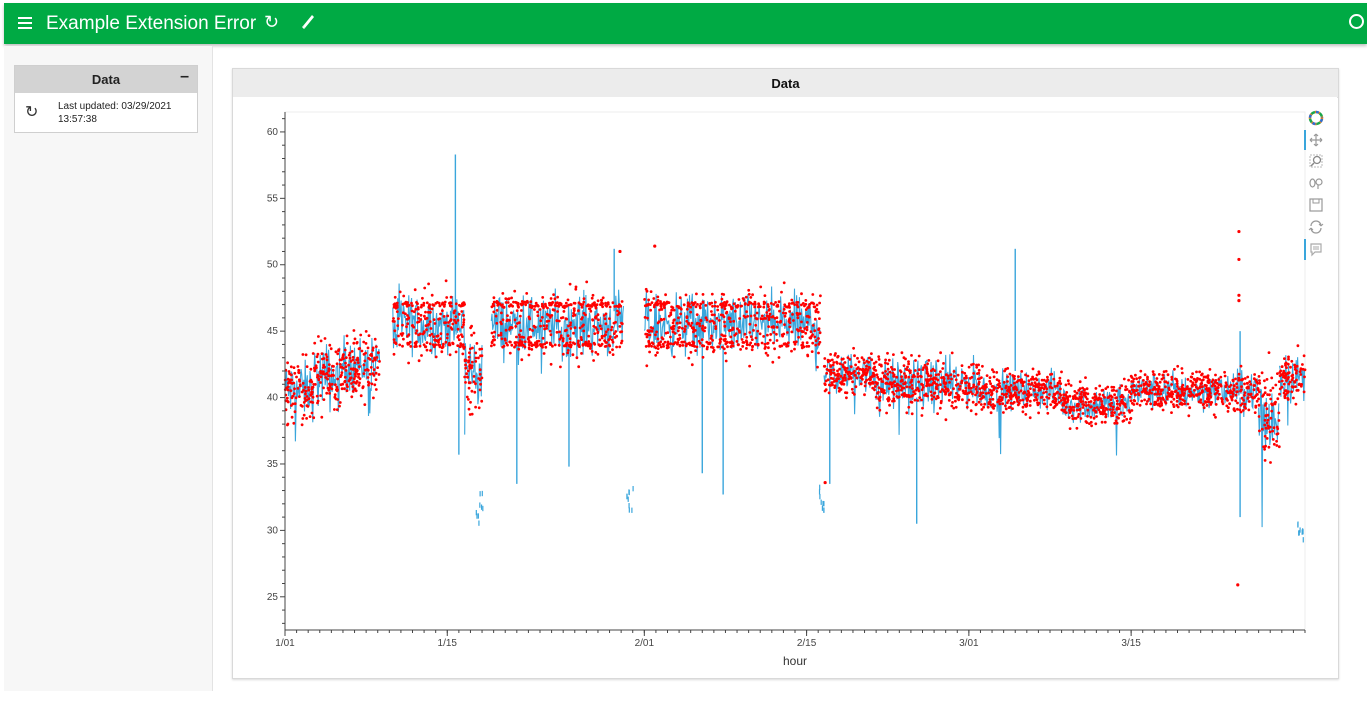  What do you see at coordinates (969, 643) in the screenshot?
I see `x-tick-label: 3/01` at bounding box center [969, 643].